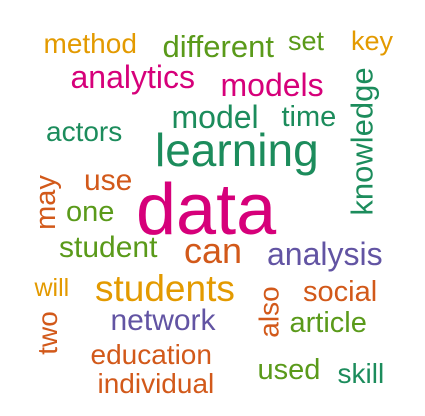 This screenshot has height=416, width=425. What do you see at coordinates (289, 369) in the screenshot?
I see `word-used: used` at bounding box center [289, 369].